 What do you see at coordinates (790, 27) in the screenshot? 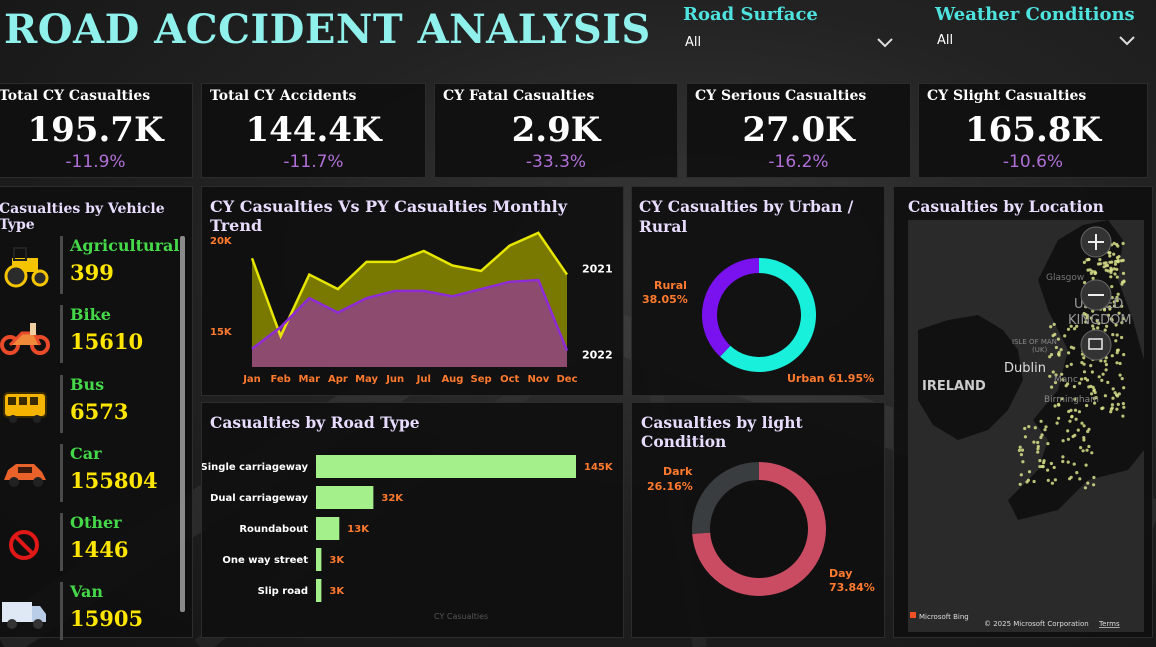
I see `road-surface-slicer: Road Surface All` at bounding box center [790, 27].